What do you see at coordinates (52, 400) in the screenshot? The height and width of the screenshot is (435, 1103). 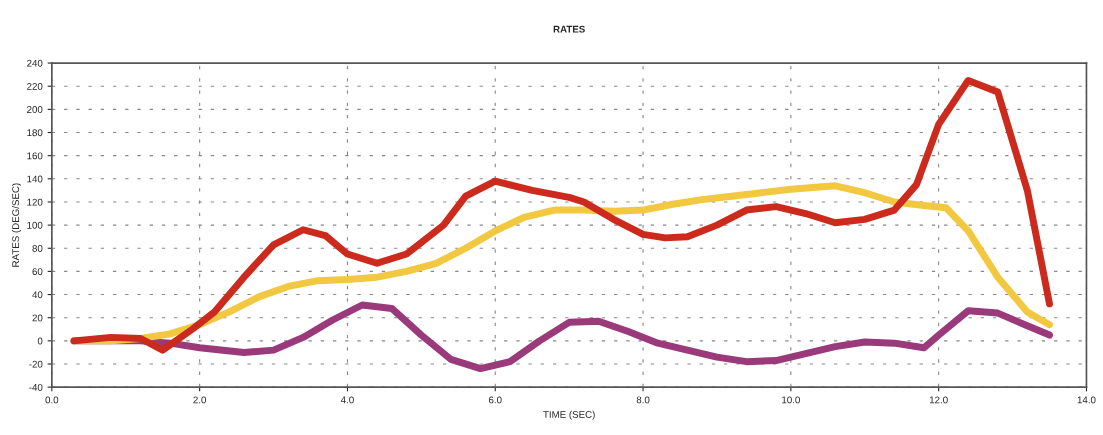 I see `x-tick-label: 0.0` at bounding box center [52, 400].